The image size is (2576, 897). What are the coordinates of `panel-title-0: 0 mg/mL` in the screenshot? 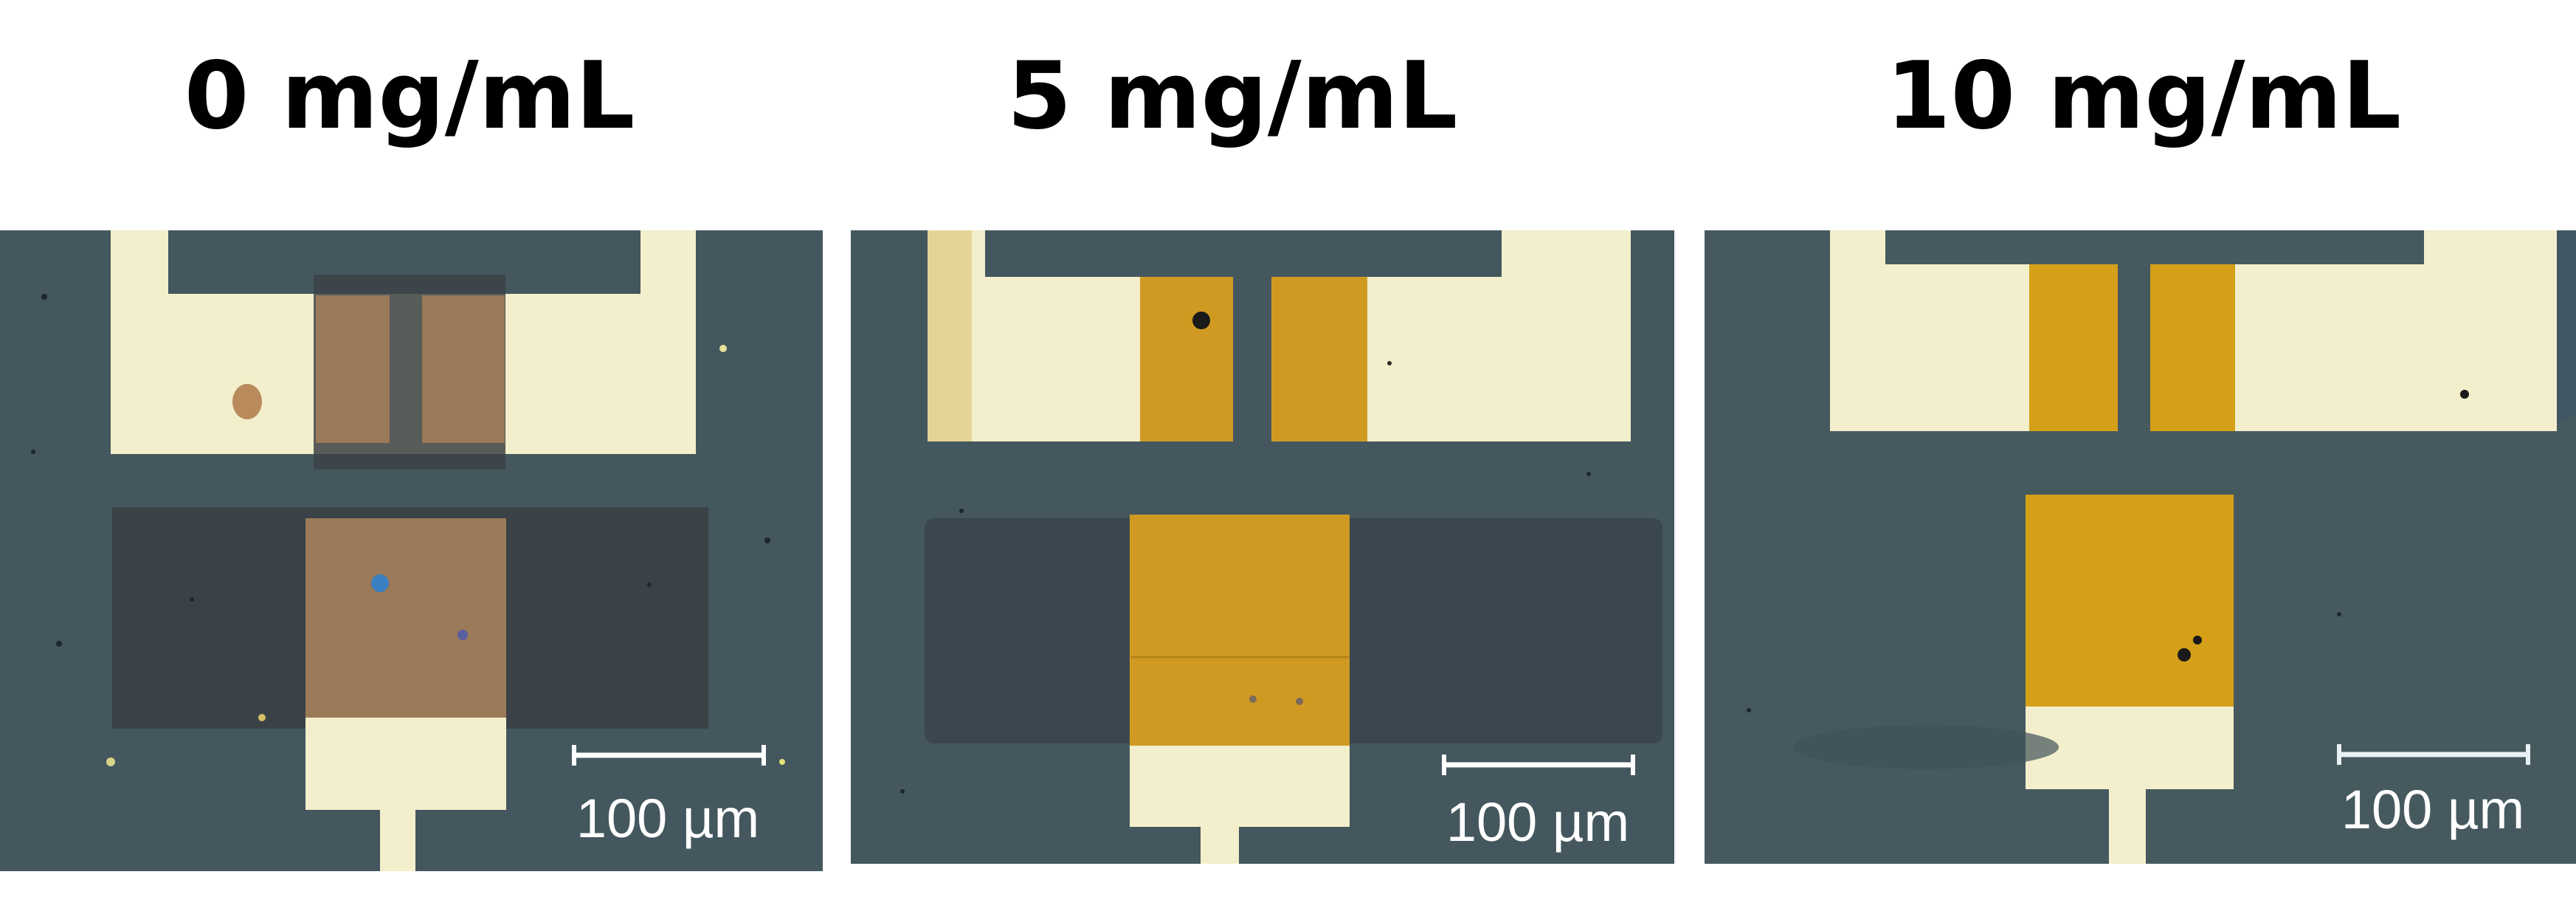 It's located at (409, 95).